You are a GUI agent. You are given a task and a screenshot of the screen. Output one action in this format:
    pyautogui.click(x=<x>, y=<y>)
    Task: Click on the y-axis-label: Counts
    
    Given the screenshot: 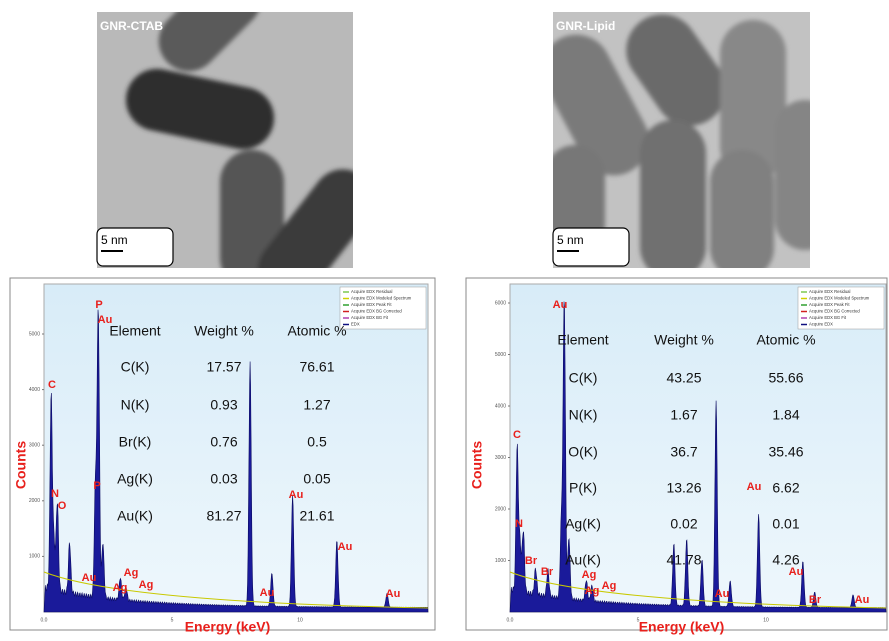 What is the action you would take?
    pyautogui.click(x=477, y=465)
    